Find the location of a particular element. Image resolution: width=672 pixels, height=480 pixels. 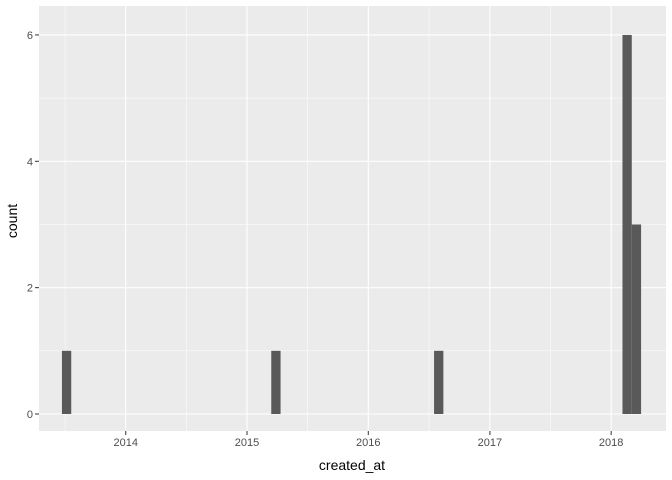

x-axis-title: created_at is located at coordinates (352, 465).